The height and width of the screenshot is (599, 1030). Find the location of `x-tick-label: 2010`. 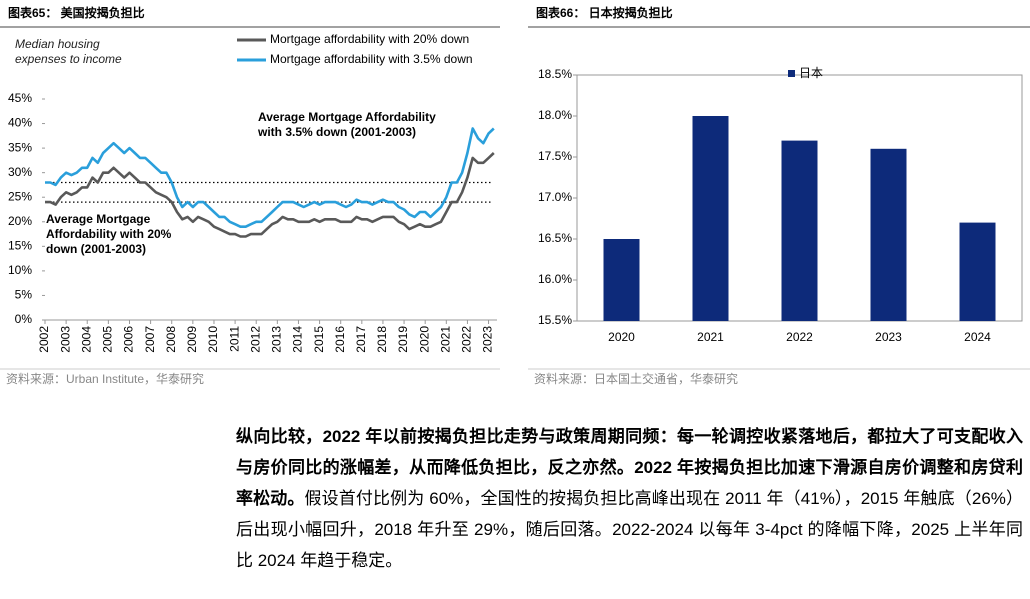

x-tick-label: 2010 is located at coordinates (213, 339).